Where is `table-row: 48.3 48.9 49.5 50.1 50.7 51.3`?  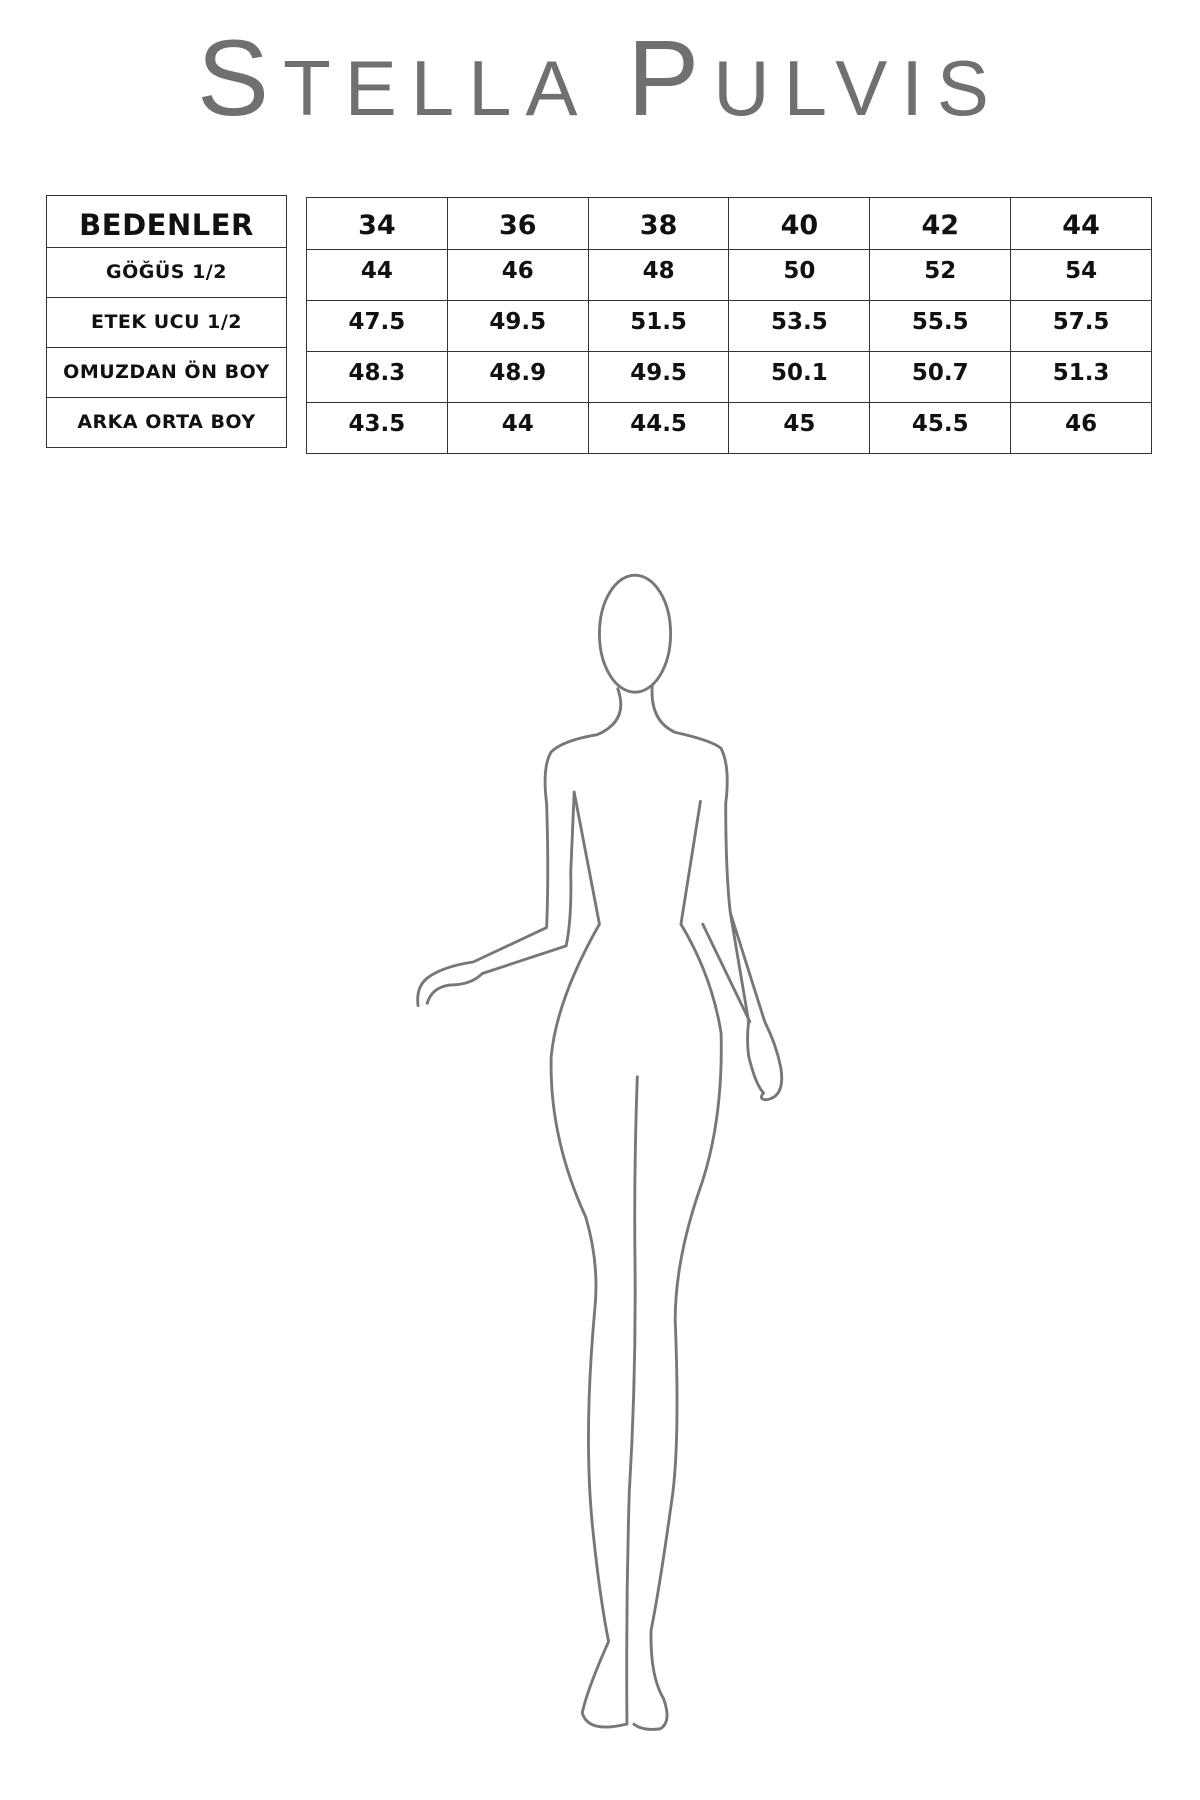
table-row: 48.3 48.9 49.5 50.1 50.7 51.3 is located at coordinates (729, 377).